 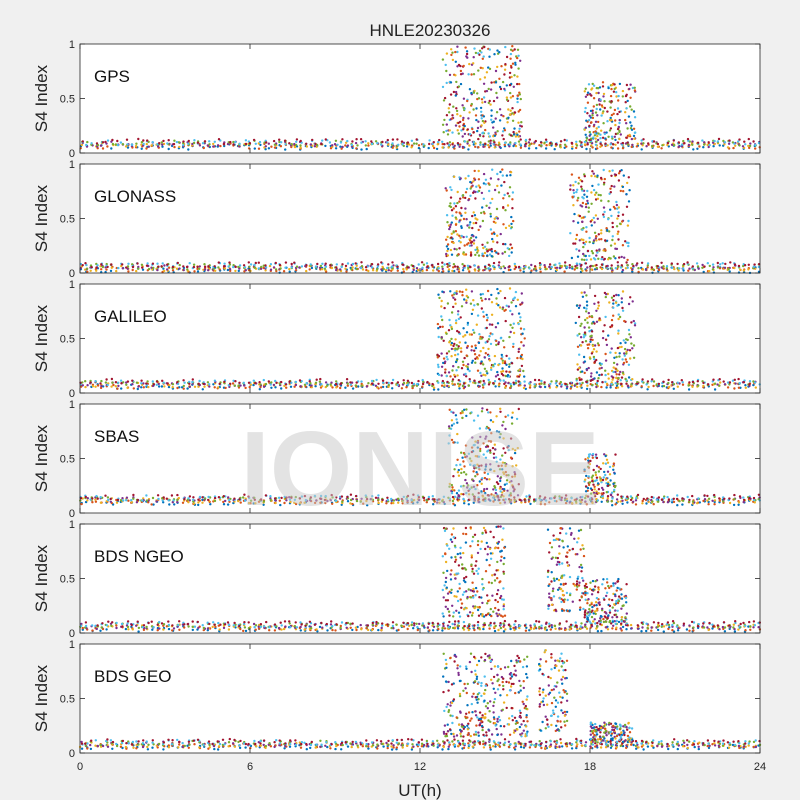 I want to click on panel-label: GALILEO, so click(x=130, y=316).